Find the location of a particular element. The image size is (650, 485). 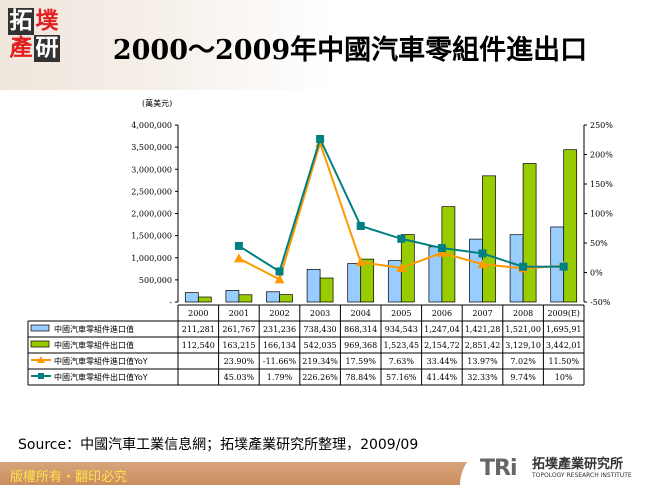

data-label: 261,767 is located at coordinates (238, 329).